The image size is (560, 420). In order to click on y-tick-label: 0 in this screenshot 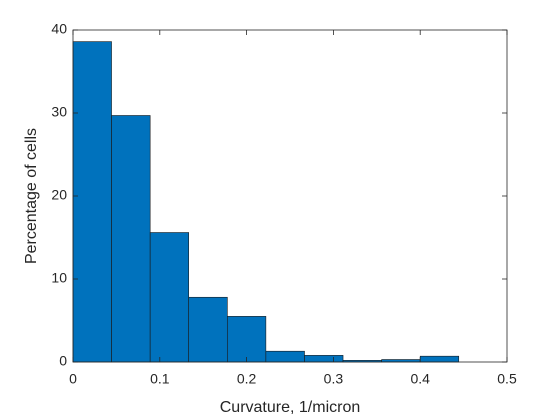, I will do `click(63, 361)`.